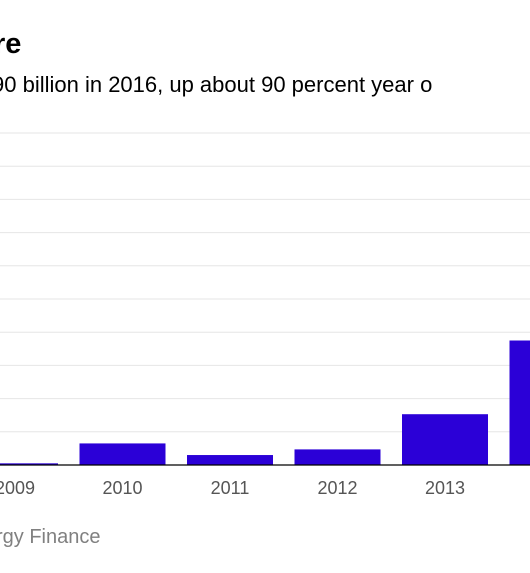 The image size is (530, 573). What do you see at coordinates (445, 488) in the screenshot?
I see `x-tick-label: 2013` at bounding box center [445, 488].